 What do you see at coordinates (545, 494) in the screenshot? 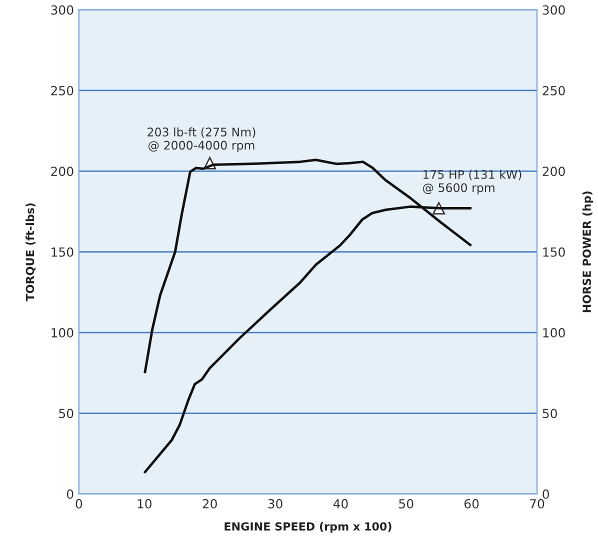
I see `y2-tick-label: 0` at bounding box center [545, 494].